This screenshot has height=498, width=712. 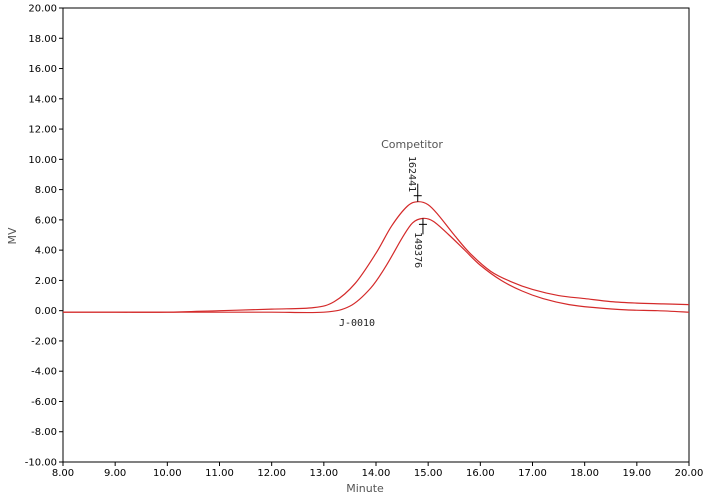 What do you see at coordinates (428, 473) in the screenshot?
I see `x-tick-label: 15.00` at bounding box center [428, 473].